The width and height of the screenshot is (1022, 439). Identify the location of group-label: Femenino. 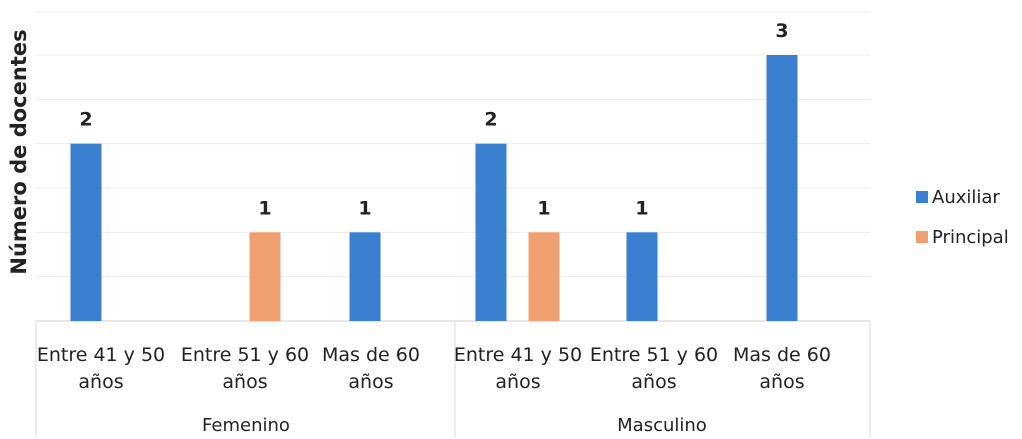
(246, 425).